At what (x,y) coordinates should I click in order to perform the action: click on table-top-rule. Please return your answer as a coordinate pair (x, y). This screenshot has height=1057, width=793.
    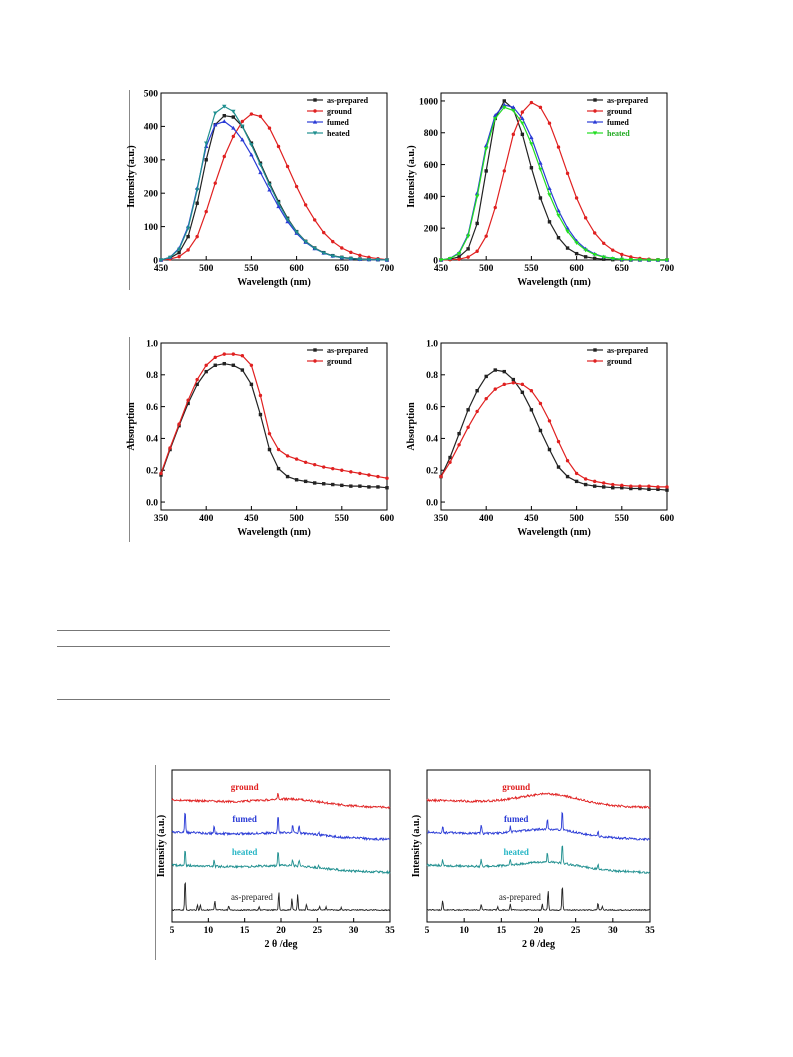
    Looking at the image, I should click on (223, 630).